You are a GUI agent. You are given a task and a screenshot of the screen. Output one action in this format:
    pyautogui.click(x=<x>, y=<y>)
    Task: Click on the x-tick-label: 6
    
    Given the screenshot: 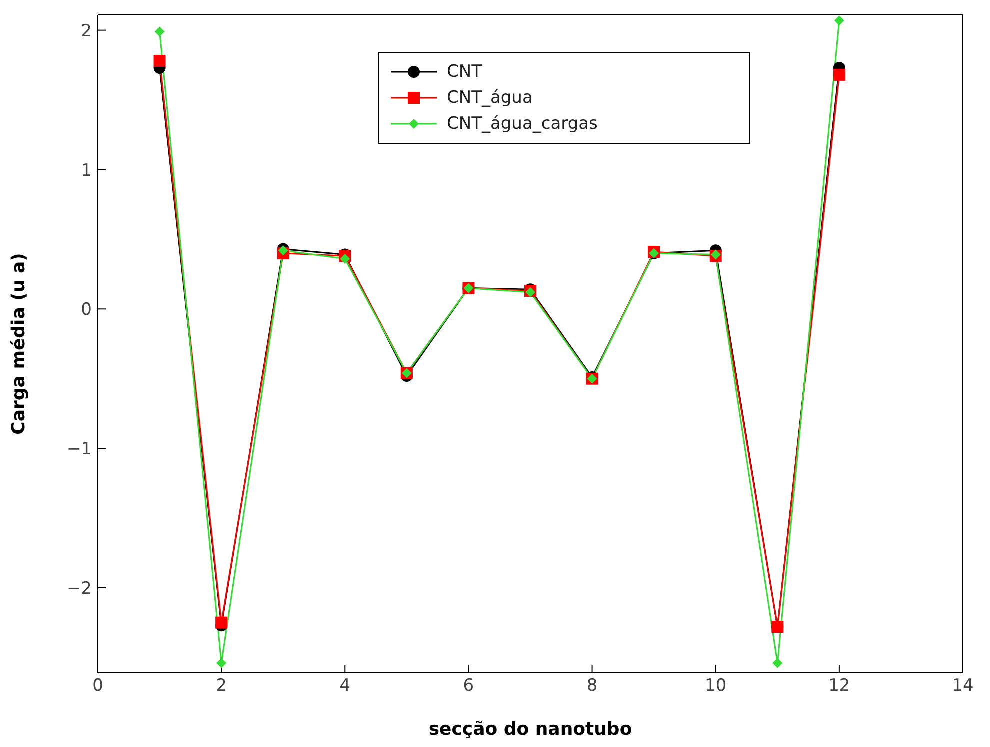 What is the action you would take?
    pyautogui.click(x=468, y=686)
    